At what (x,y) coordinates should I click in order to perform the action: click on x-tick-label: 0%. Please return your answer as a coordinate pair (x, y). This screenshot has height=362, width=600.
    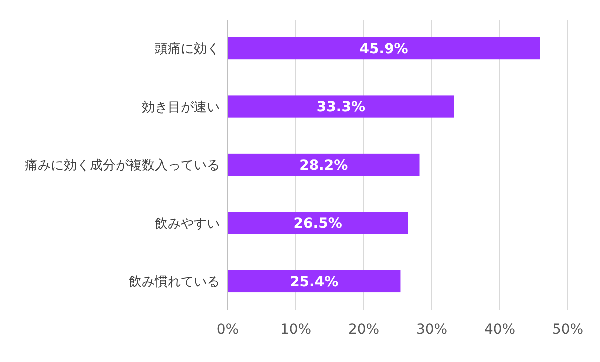
    Looking at the image, I should click on (228, 330).